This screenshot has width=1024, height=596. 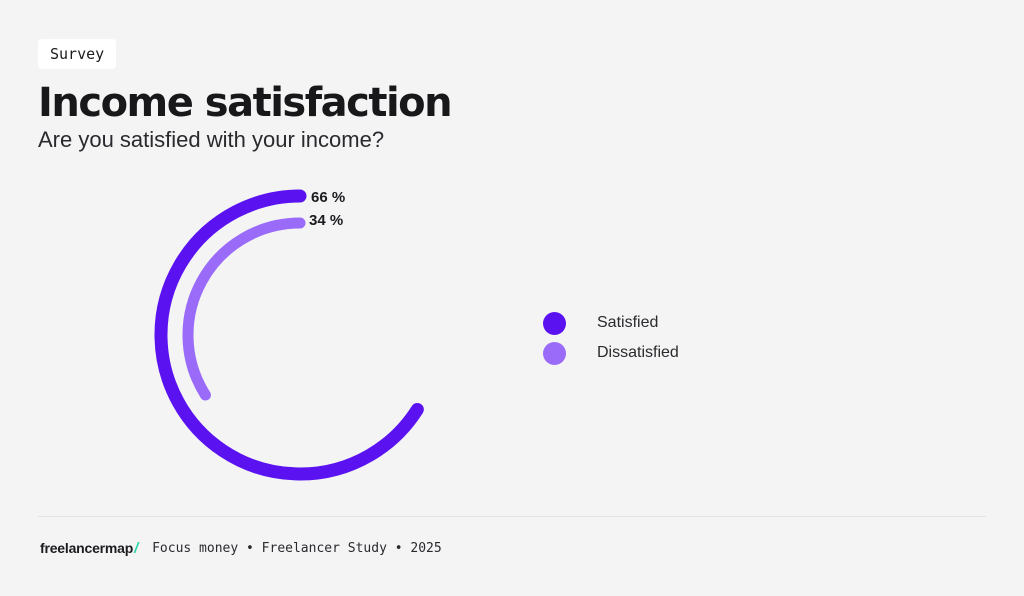 What do you see at coordinates (244, 309) in the screenshot?
I see `arc-dissatisfied` at bounding box center [244, 309].